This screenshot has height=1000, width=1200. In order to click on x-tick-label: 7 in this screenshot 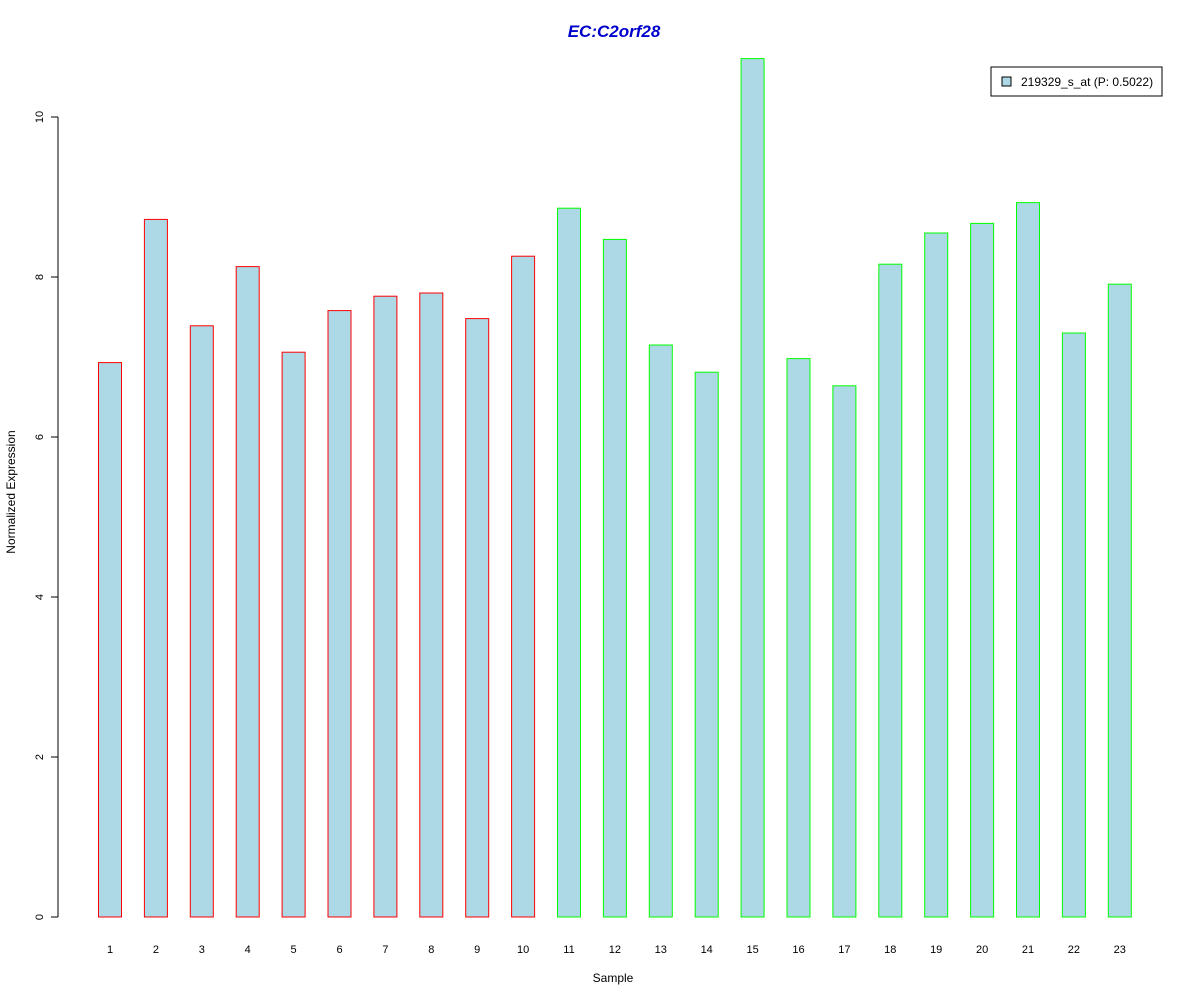, I will do `click(385, 950)`.